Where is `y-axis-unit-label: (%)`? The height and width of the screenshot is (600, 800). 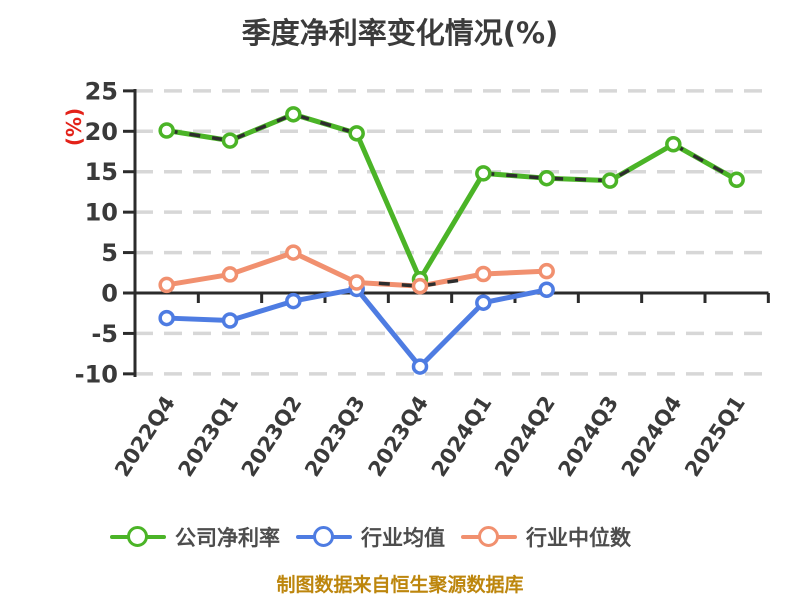 y-axis-unit-label: (%) is located at coordinates (74, 127).